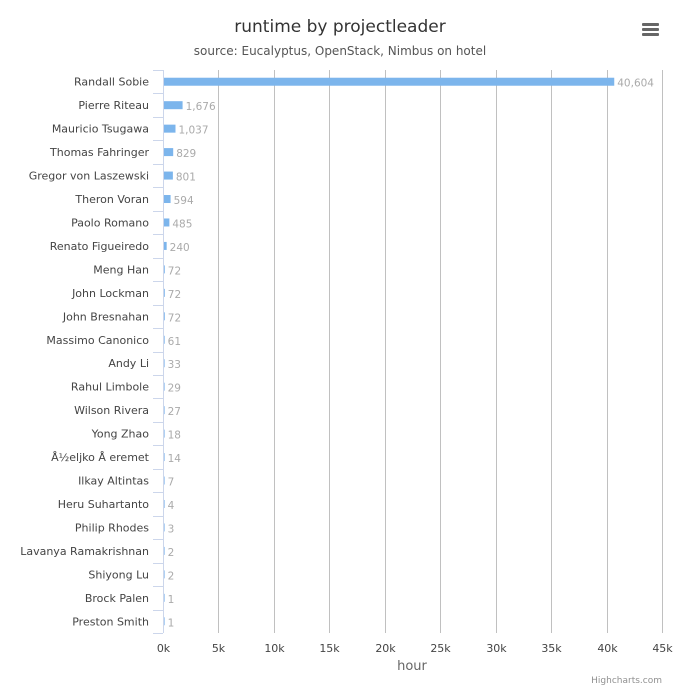 This screenshot has height=696, width=680. Describe the element at coordinates (171, 506) in the screenshot. I see `data-label: 4` at that location.